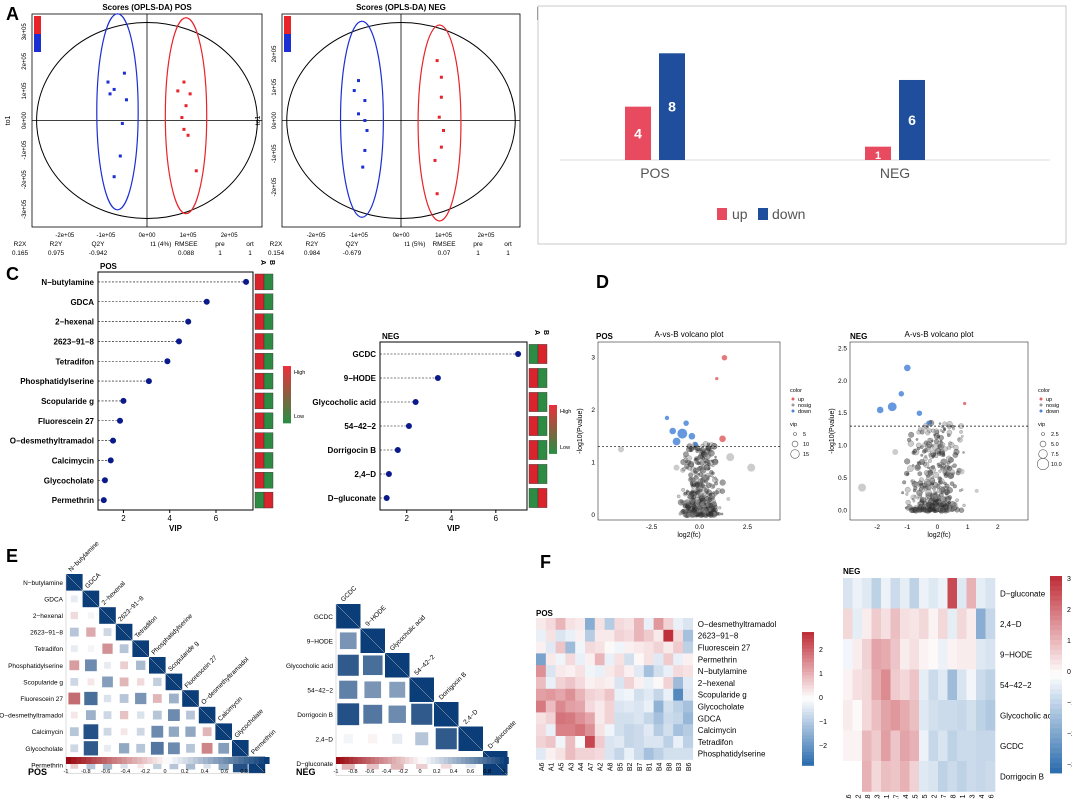  Describe the element at coordinates (365, 150) in the screenshot. I see `group-a-point` at that location.